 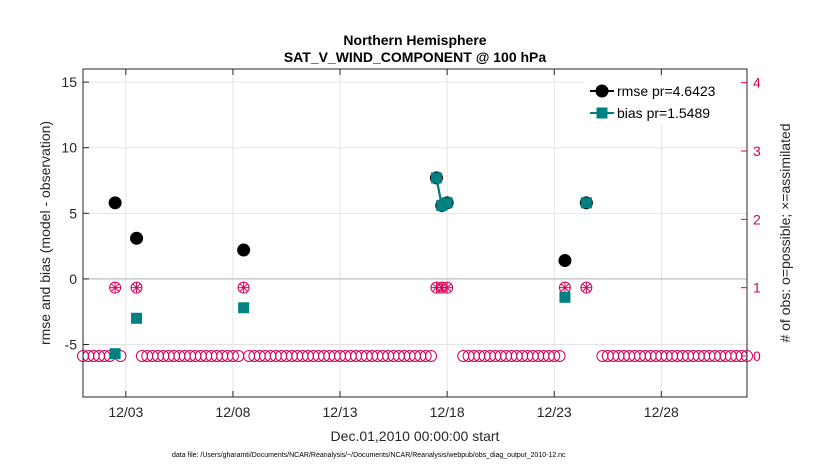 What do you see at coordinates (232, 412) in the screenshot?
I see `x-tick-label: 12/08` at bounding box center [232, 412].